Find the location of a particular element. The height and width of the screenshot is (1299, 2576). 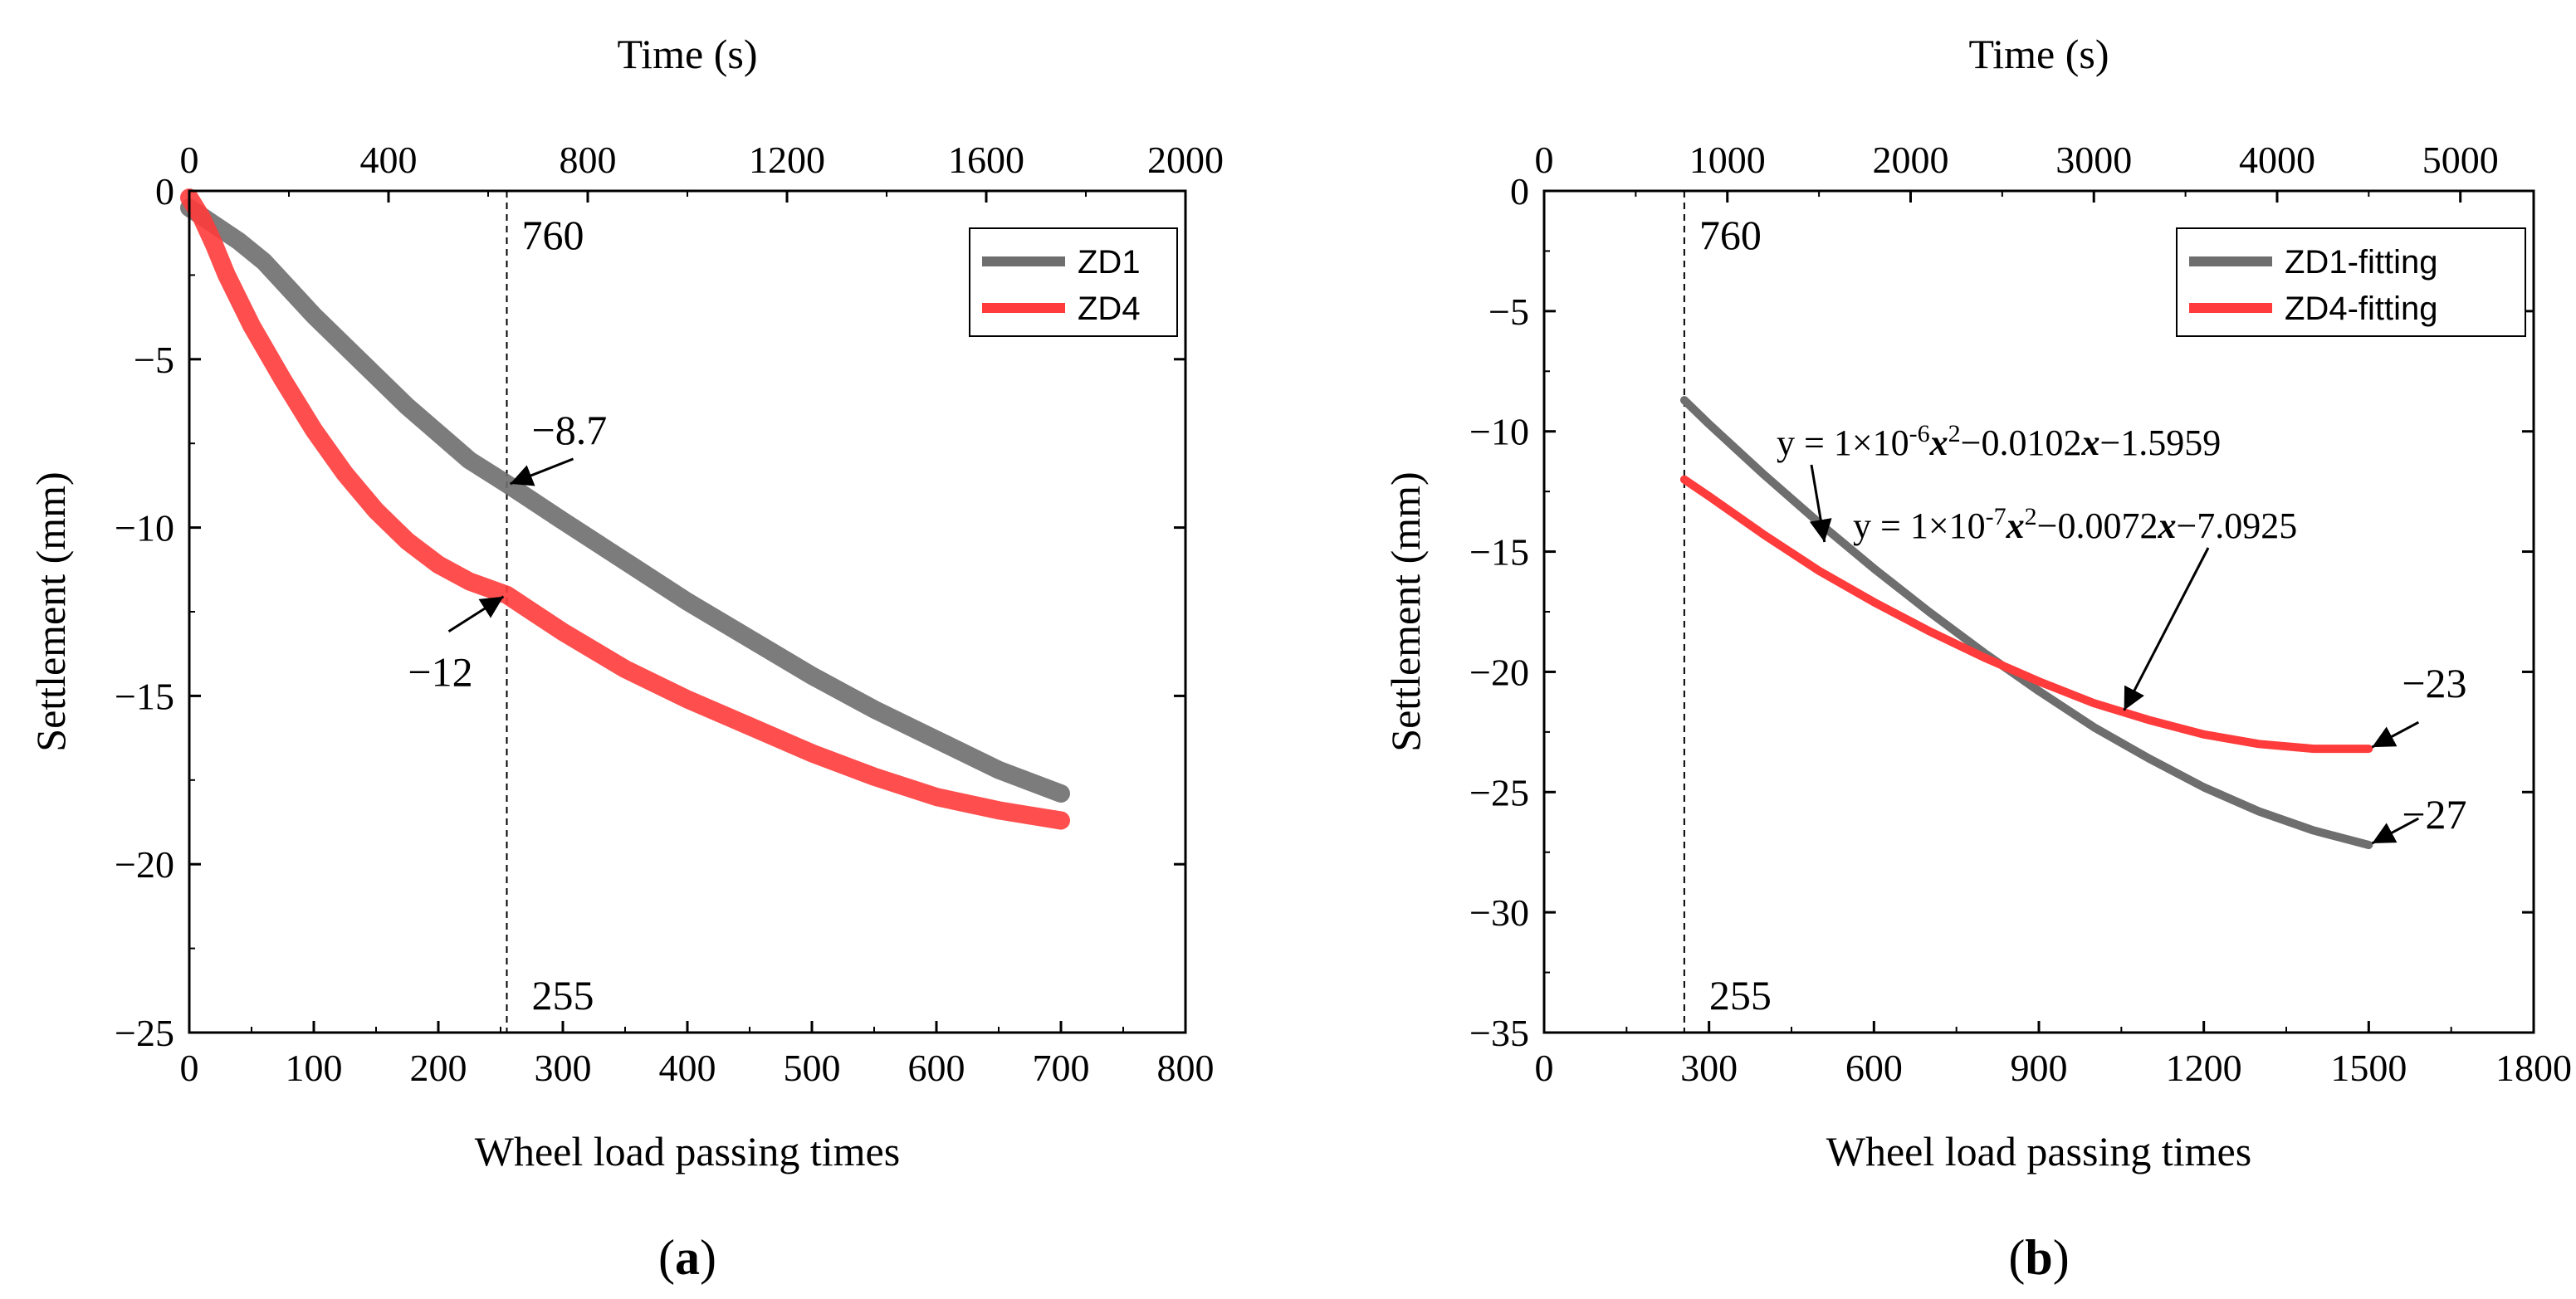

x-tick-label: 1200 is located at coordinates (2204, 1068).